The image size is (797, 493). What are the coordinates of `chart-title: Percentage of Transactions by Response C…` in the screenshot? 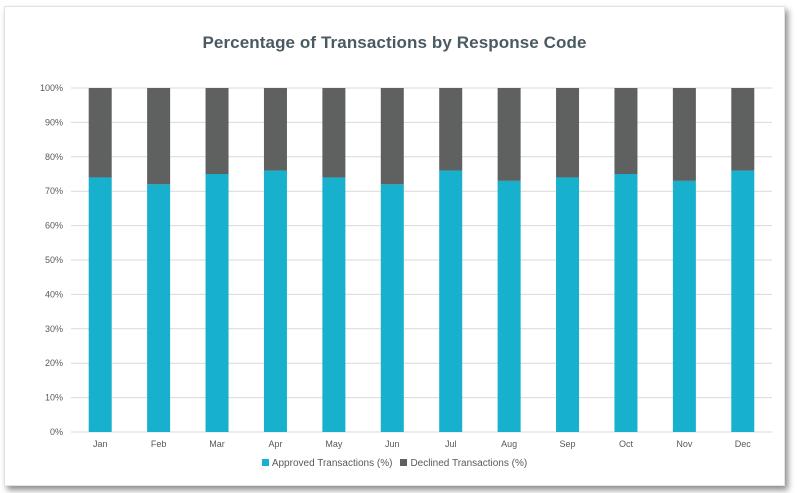 It's located at (394, 42).